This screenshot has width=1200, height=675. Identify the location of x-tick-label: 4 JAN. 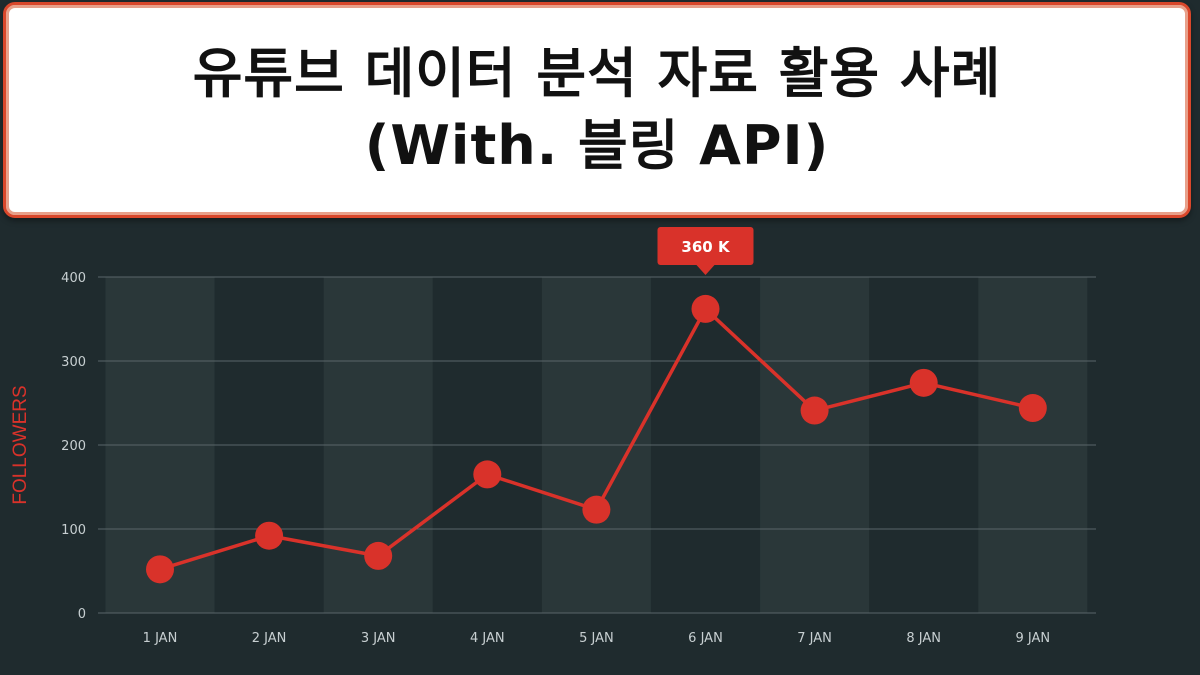
(487, 638).